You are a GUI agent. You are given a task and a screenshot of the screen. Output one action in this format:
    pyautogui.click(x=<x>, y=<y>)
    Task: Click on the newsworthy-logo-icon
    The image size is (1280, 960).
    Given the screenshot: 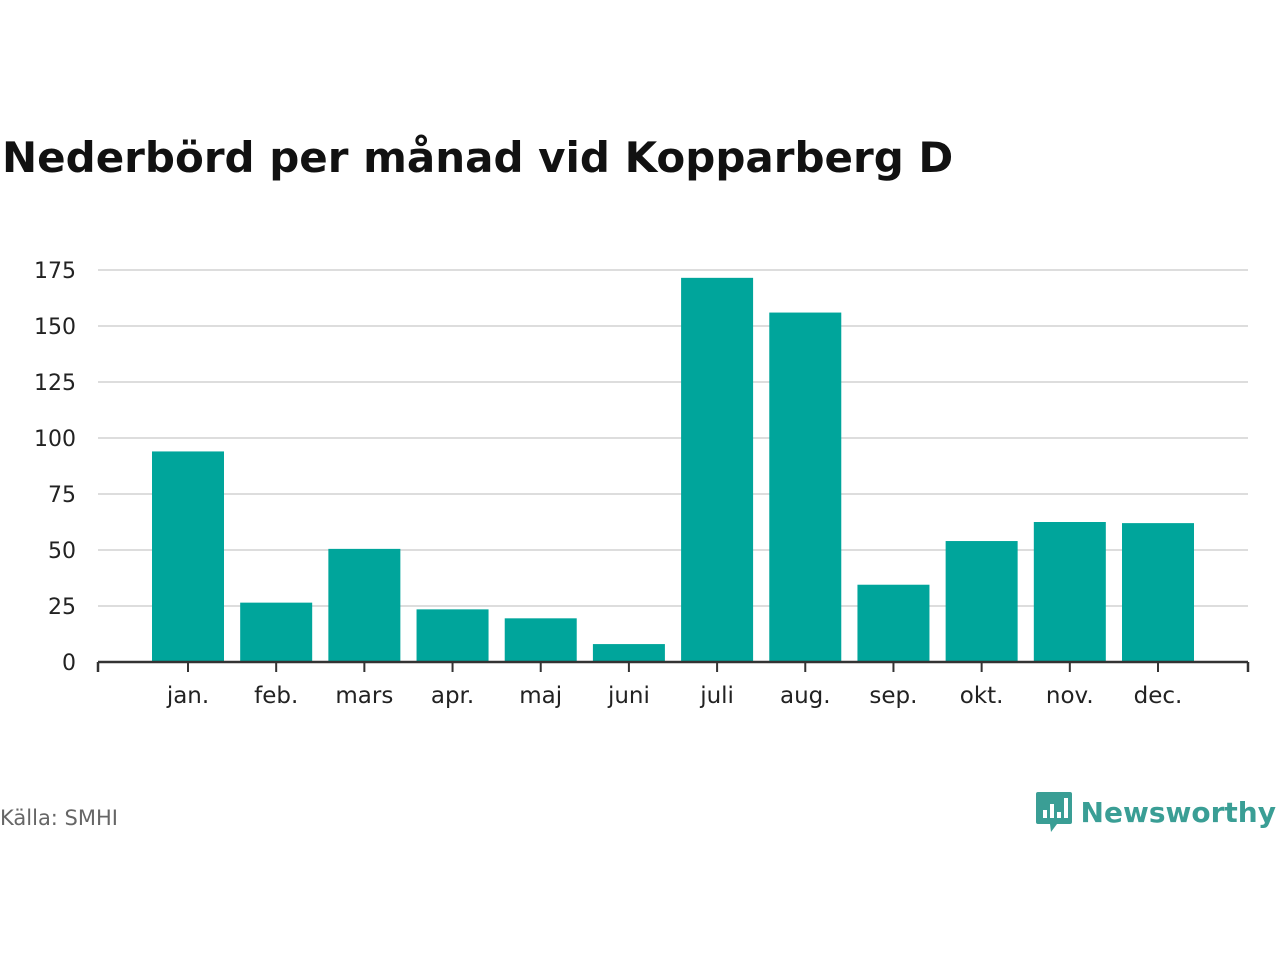 What is the action you would take?
    pyautogui.click(x=1053, y=812)
    